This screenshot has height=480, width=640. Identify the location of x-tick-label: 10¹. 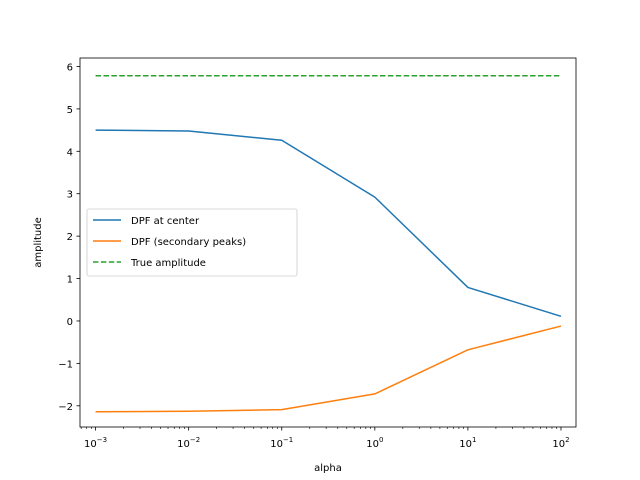
(467, 443).